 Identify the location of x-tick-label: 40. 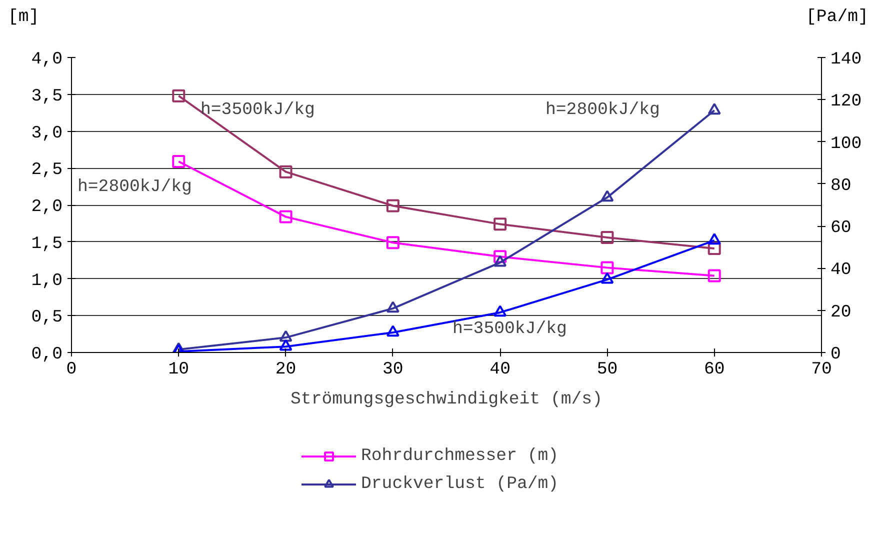
(500, 370).